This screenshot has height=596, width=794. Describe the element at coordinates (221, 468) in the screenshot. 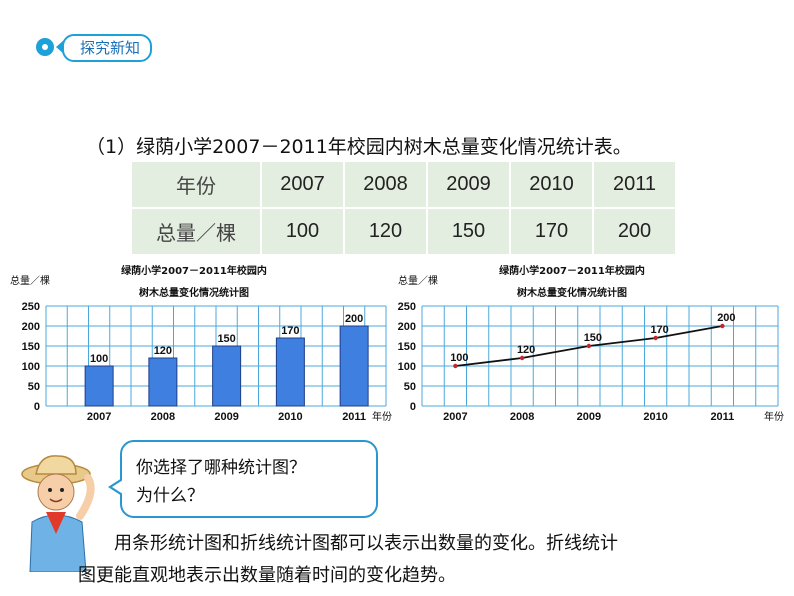

I see `bubble-line1: 你选择了哪种统计图？` at that location.